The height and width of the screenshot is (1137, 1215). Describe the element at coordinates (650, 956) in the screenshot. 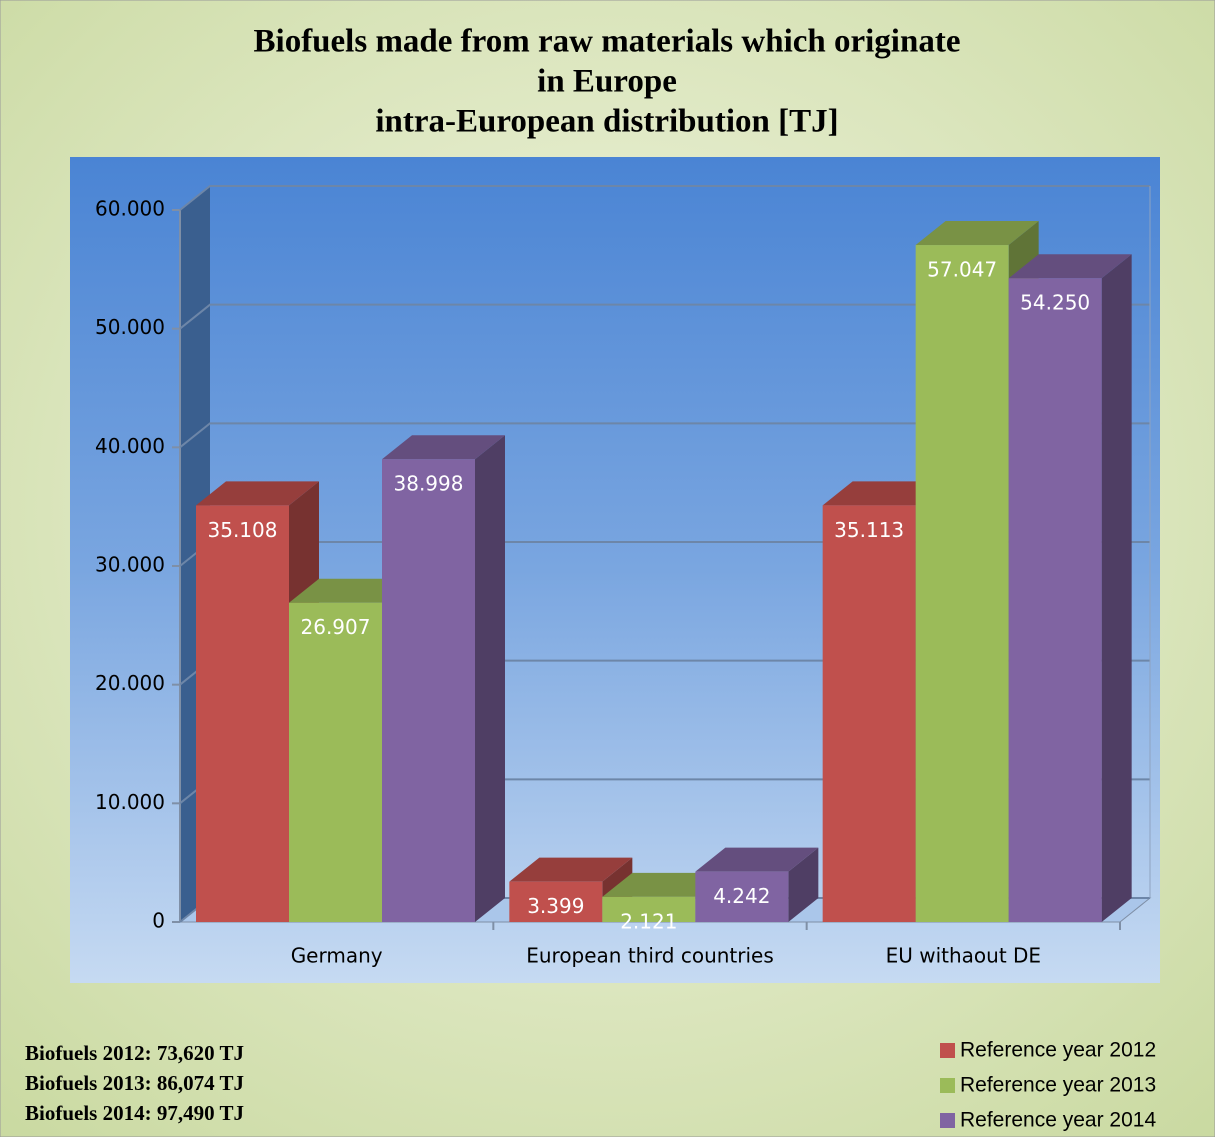

I see `x-tick-label: European third countries` at that location.